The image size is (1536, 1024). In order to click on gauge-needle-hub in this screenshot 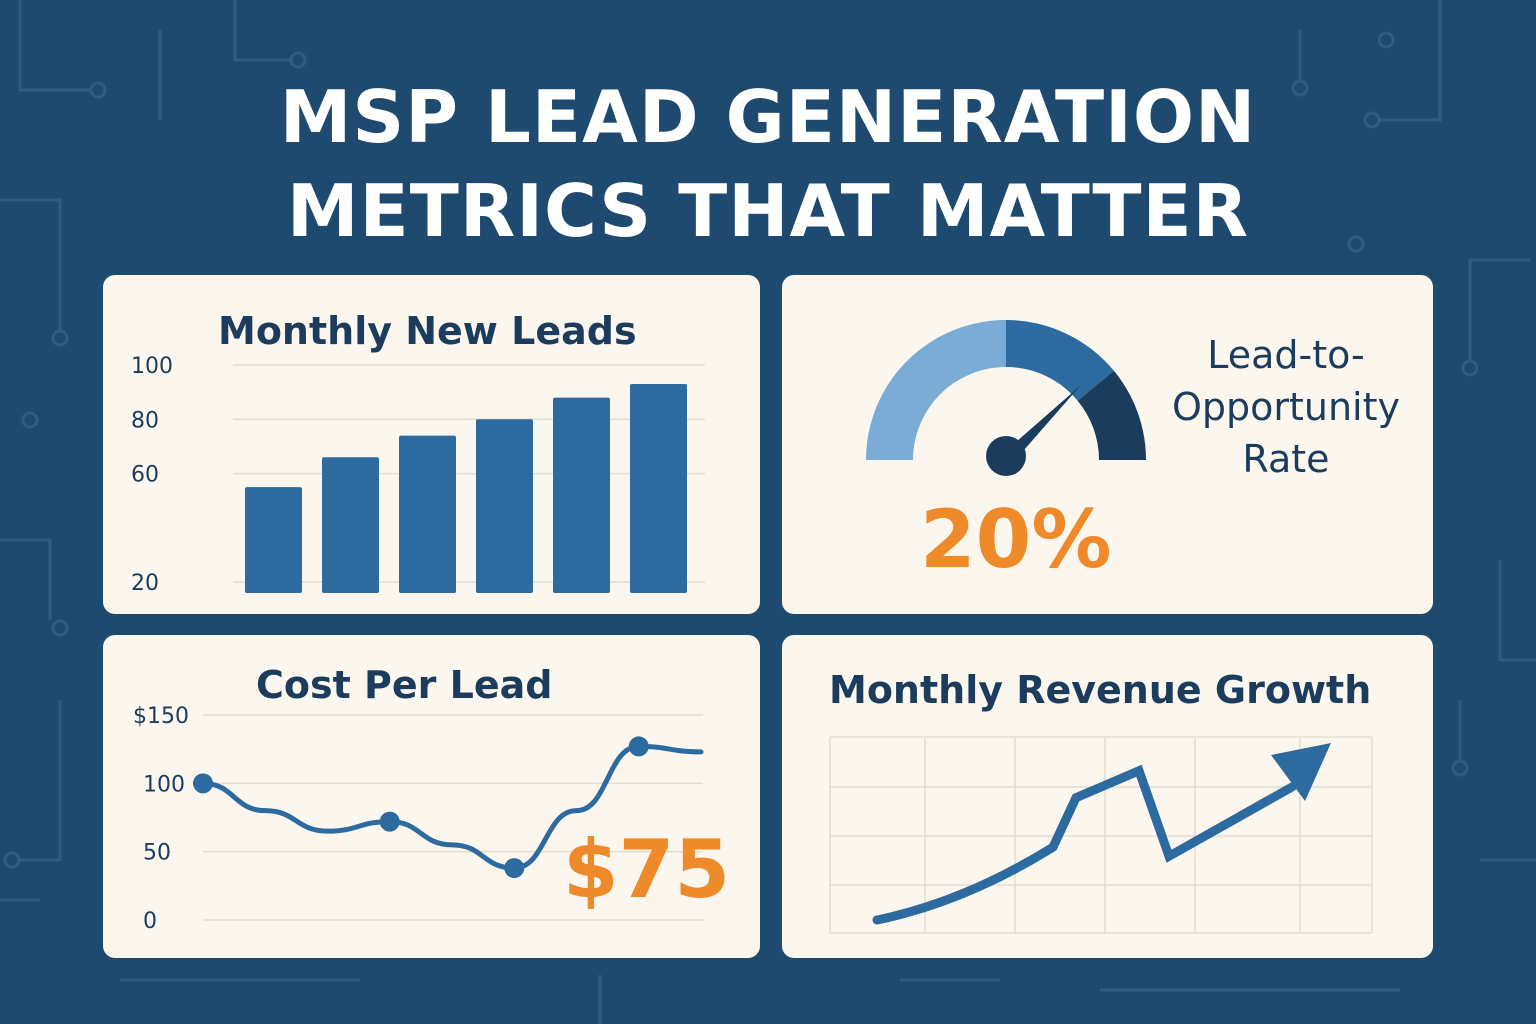, I will do `click(1006, 456)`.